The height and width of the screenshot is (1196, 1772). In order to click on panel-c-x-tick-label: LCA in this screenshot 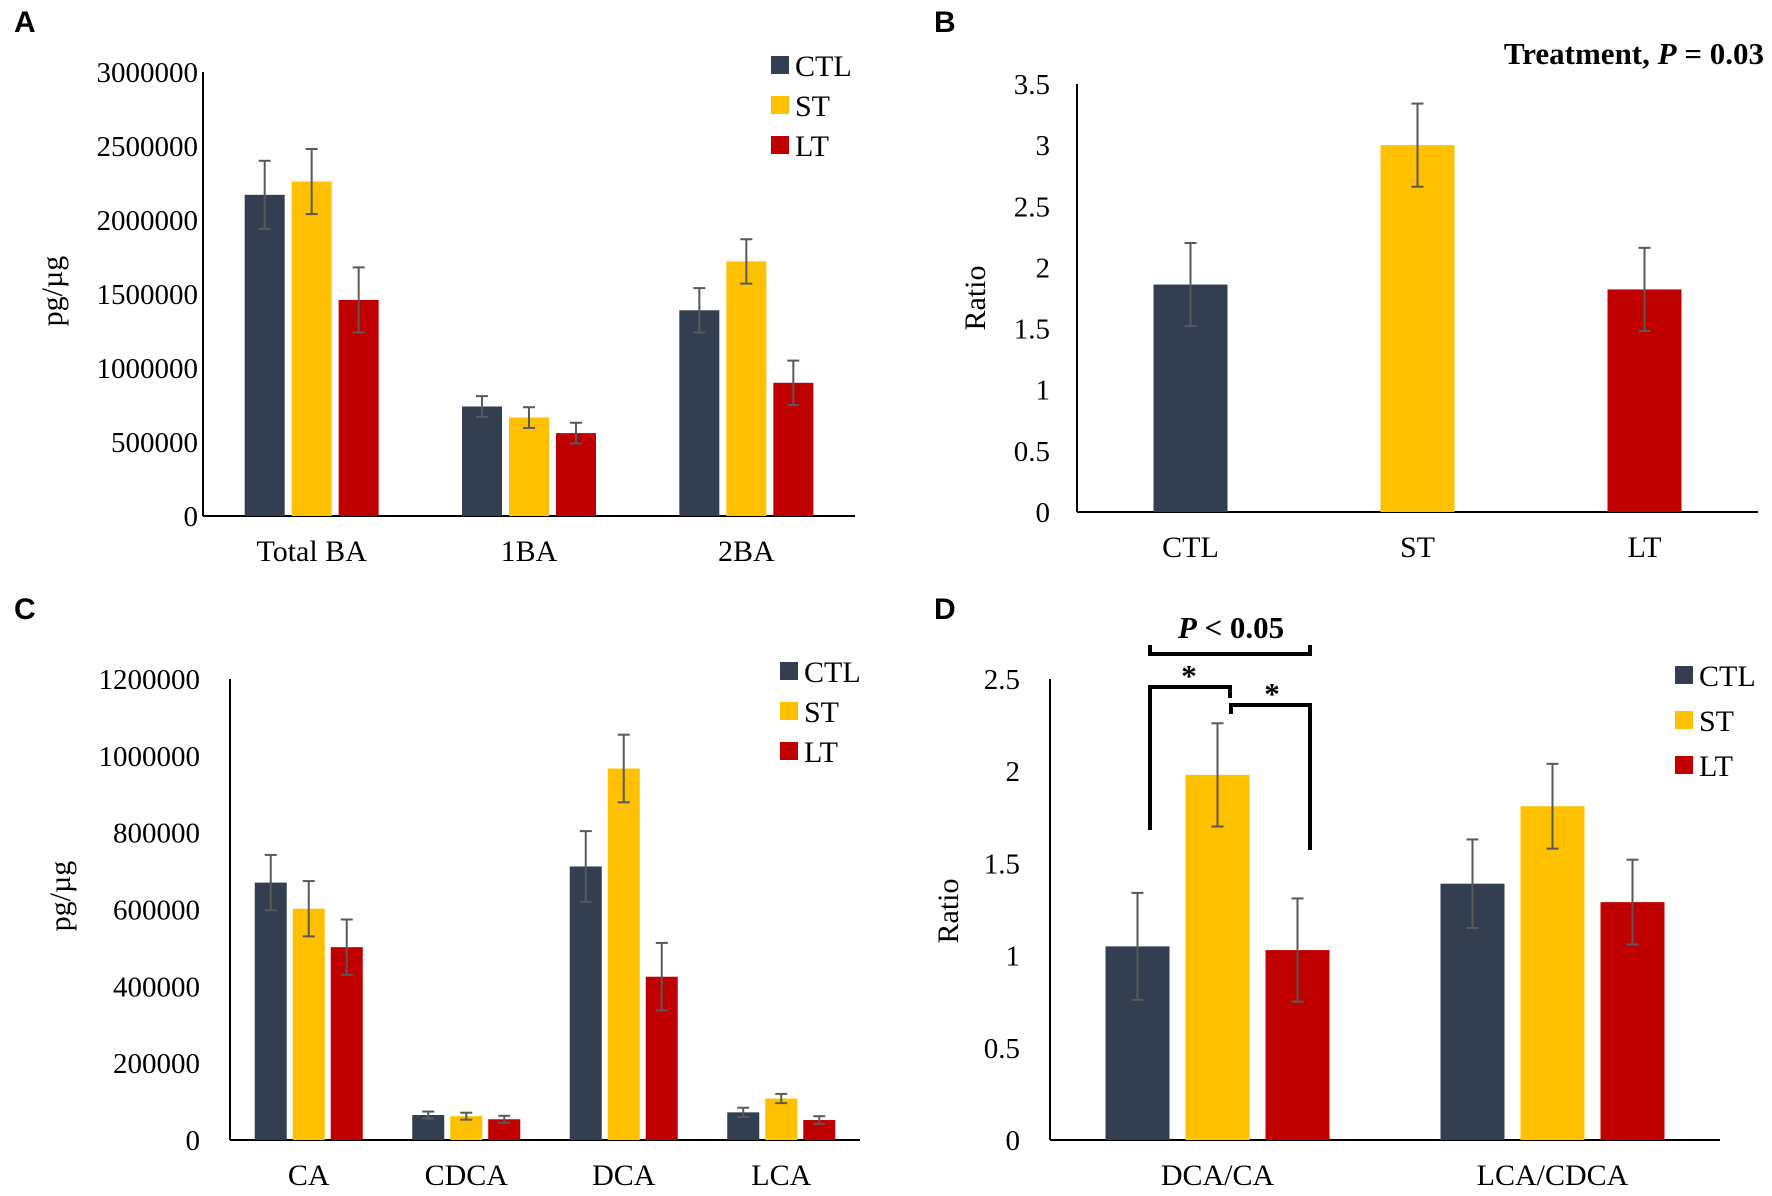, I will do `click(781, 1175)`.